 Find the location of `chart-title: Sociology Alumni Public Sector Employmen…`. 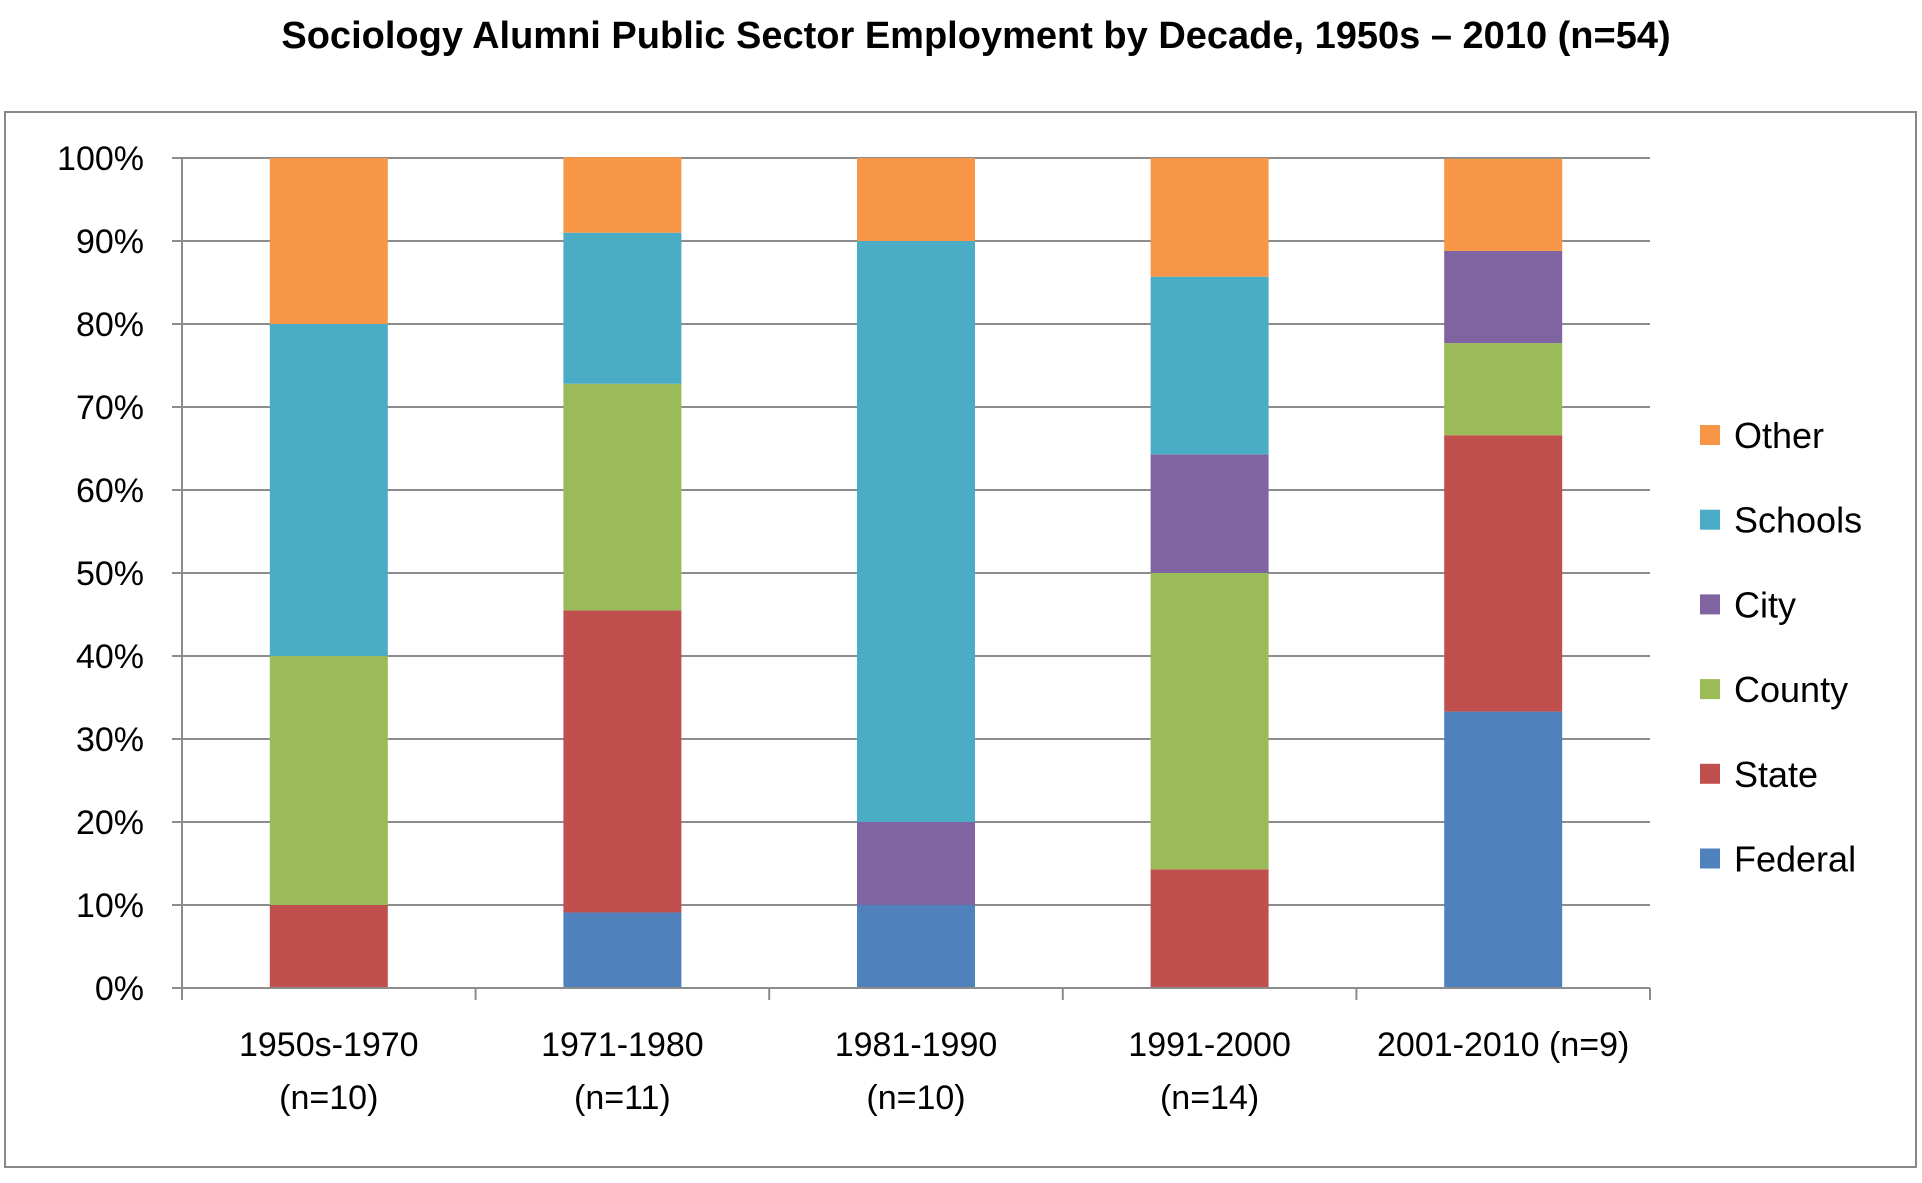

chart-title: Sociology Alumni Public Sector Employmen… is located at coordinates (975, 36).